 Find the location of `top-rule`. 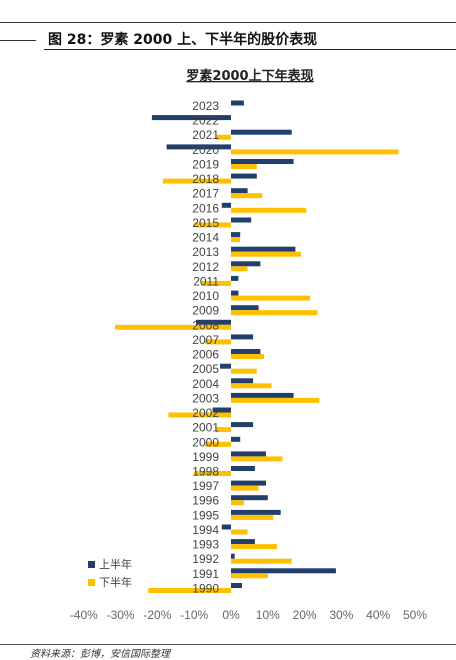

top-rule is located at coordinates (228, 22).